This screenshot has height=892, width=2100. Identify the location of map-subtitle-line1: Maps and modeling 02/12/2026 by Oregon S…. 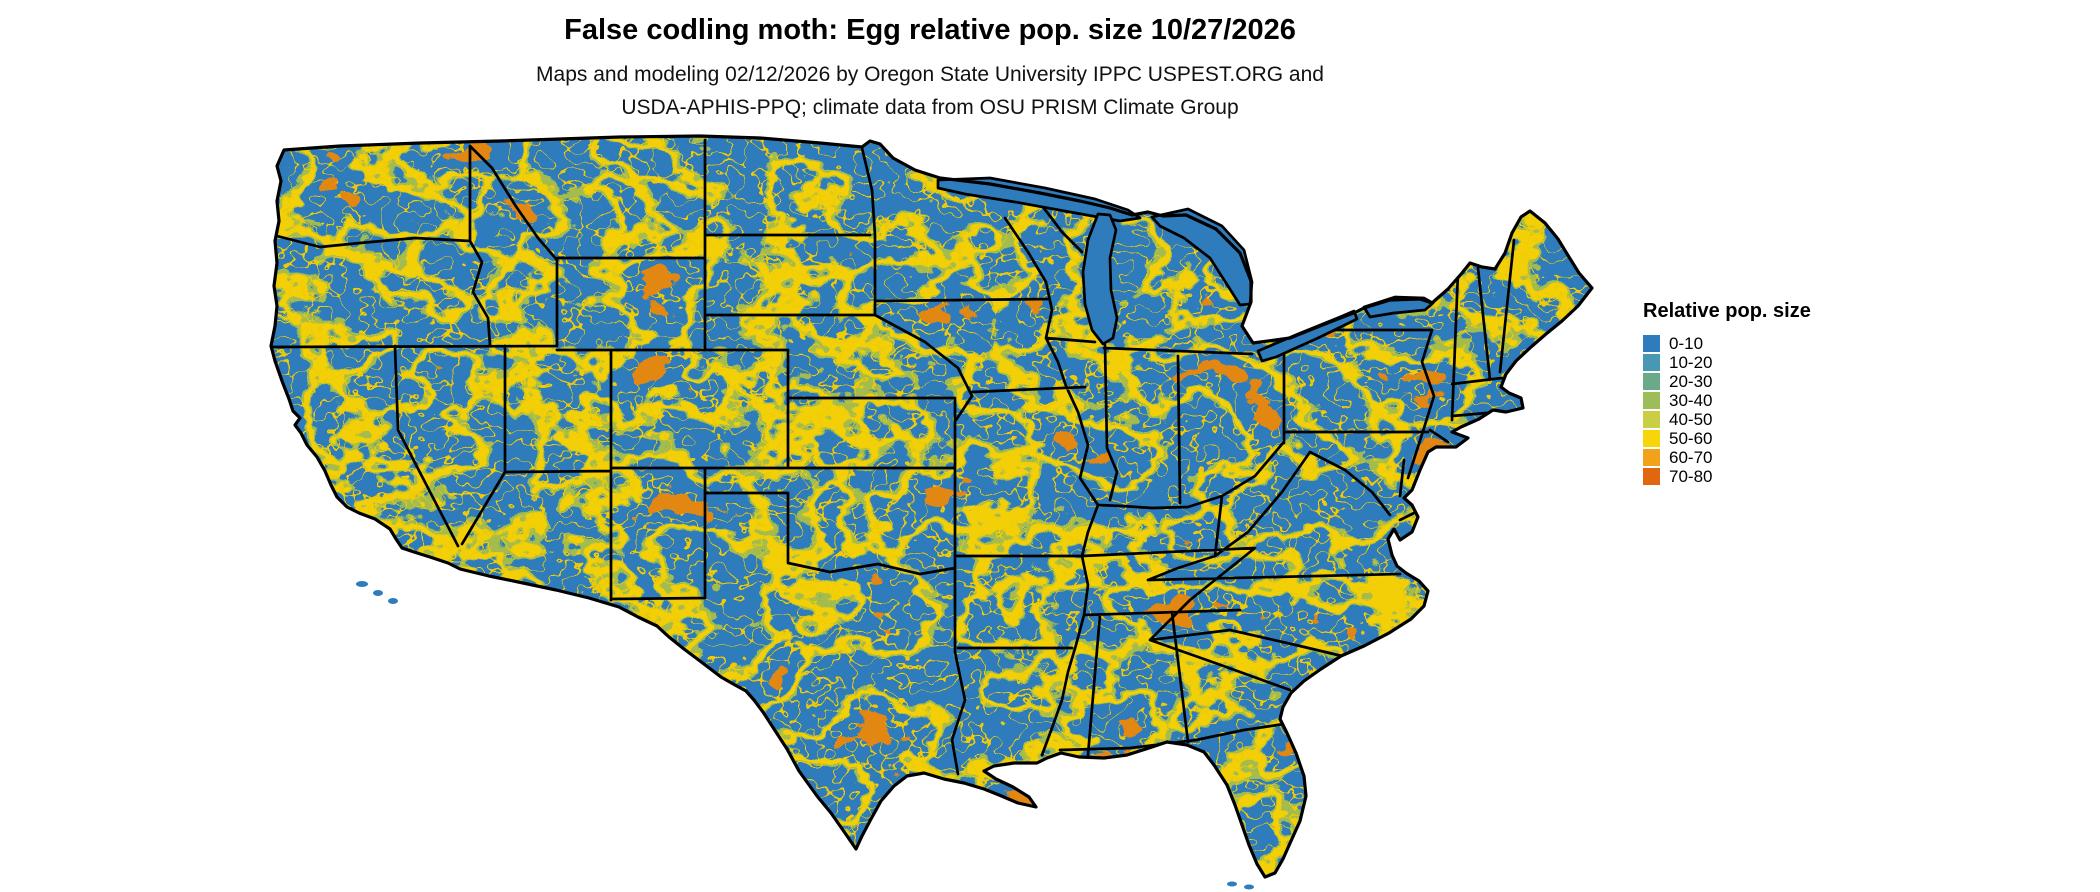
(930, 74).